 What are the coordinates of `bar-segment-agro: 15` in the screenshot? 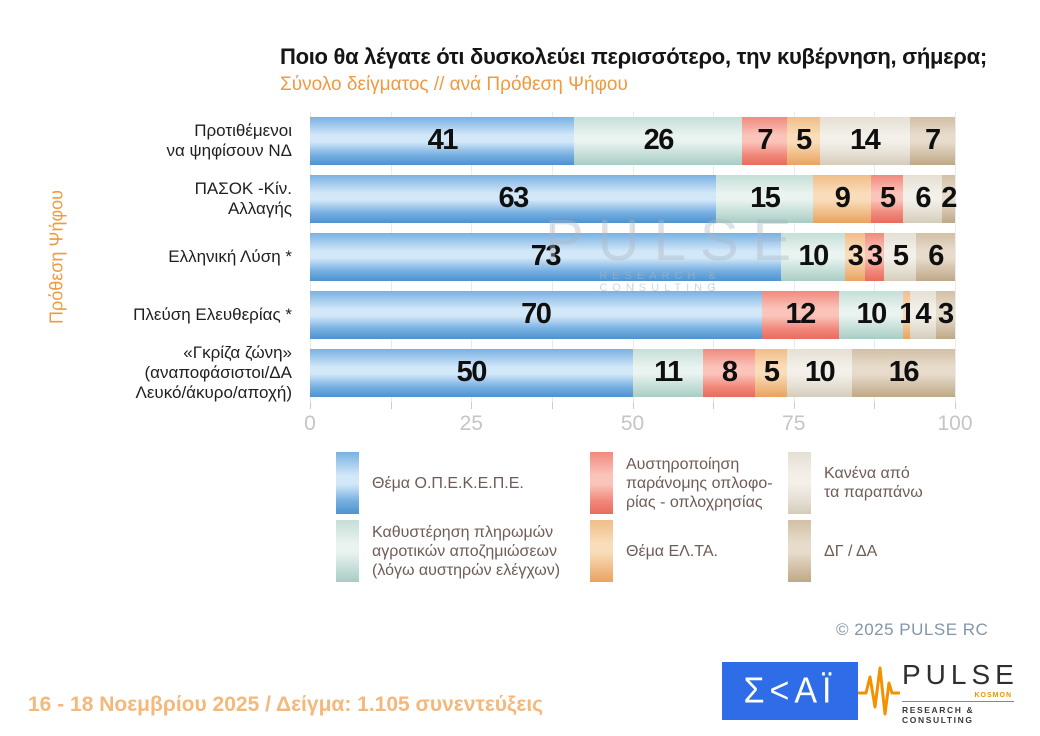 It's located at (765, 199).